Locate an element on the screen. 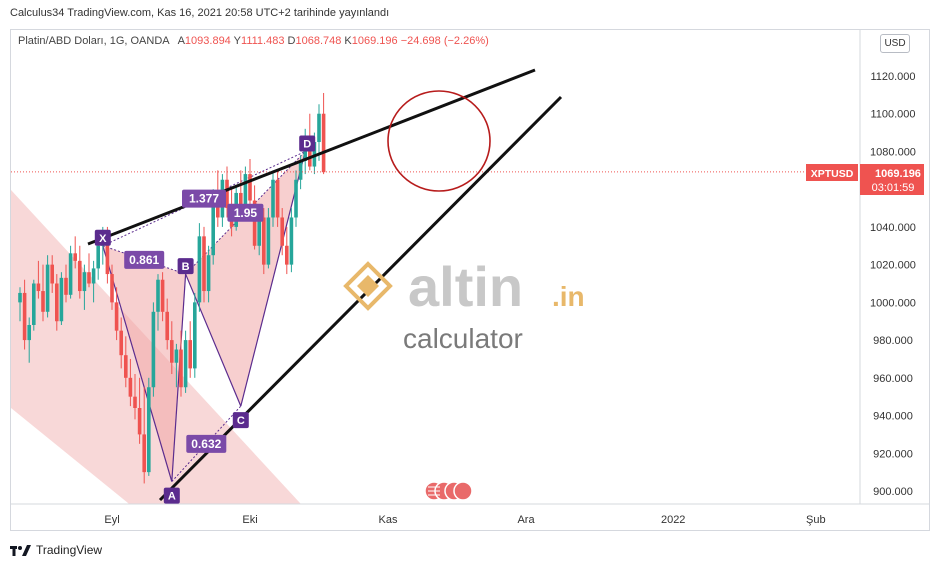 The image size is (940, 568). ratio-label-bd: 1.95 is located at coordinates (245, 212).